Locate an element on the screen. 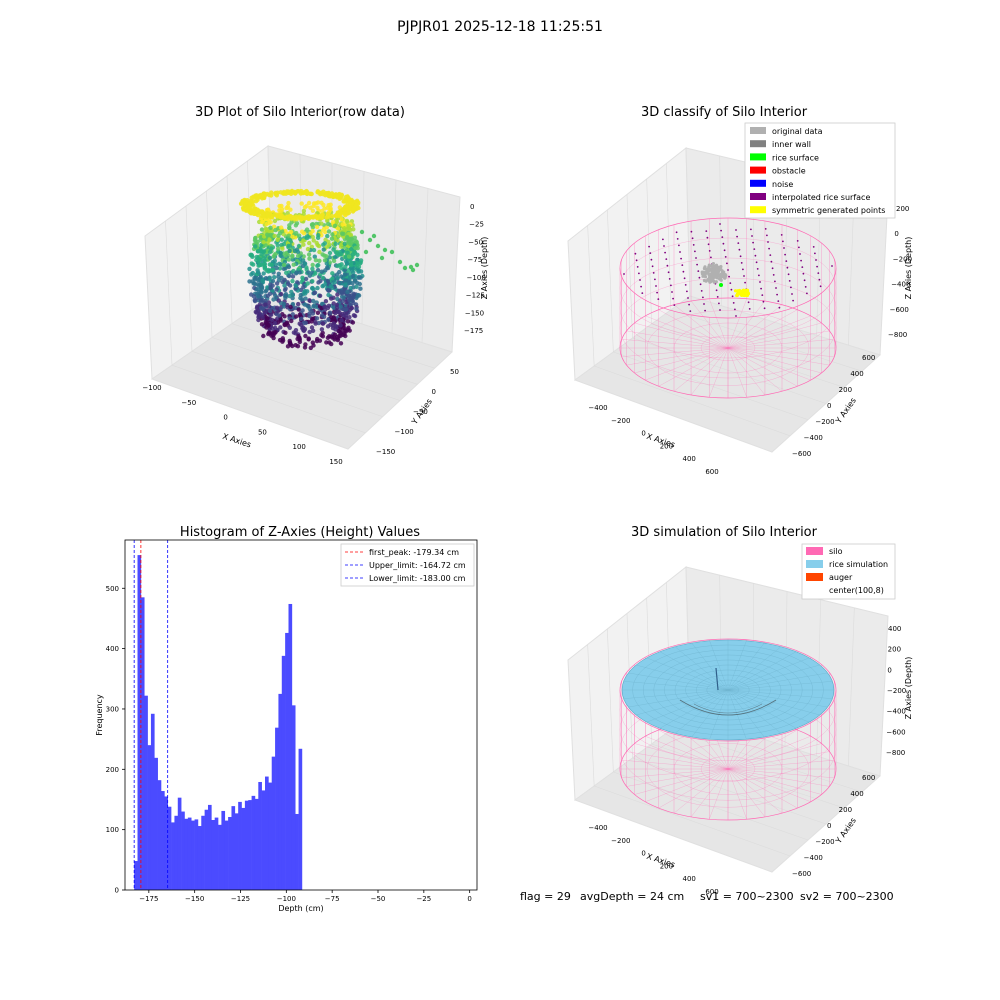  pane-gridlines is located at coordinates (725, 716).